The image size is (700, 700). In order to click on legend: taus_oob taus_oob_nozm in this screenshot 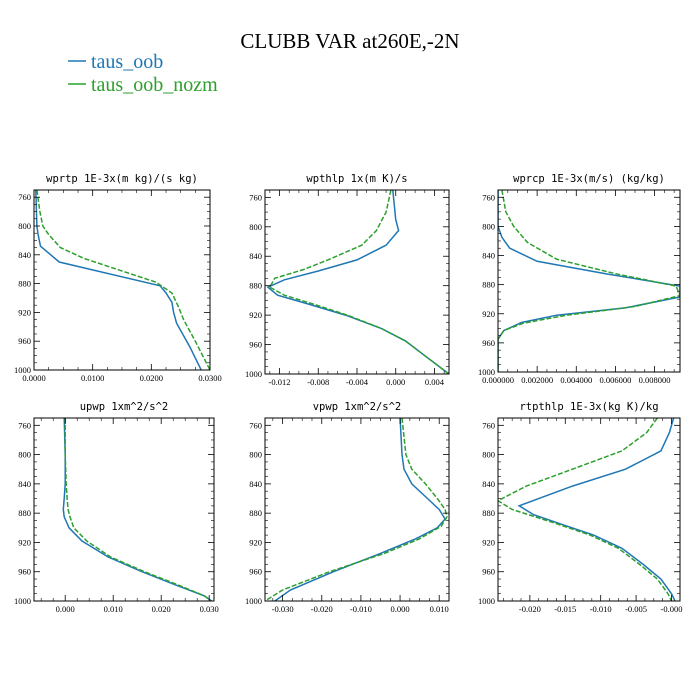, I will do `click(143, 73)`.